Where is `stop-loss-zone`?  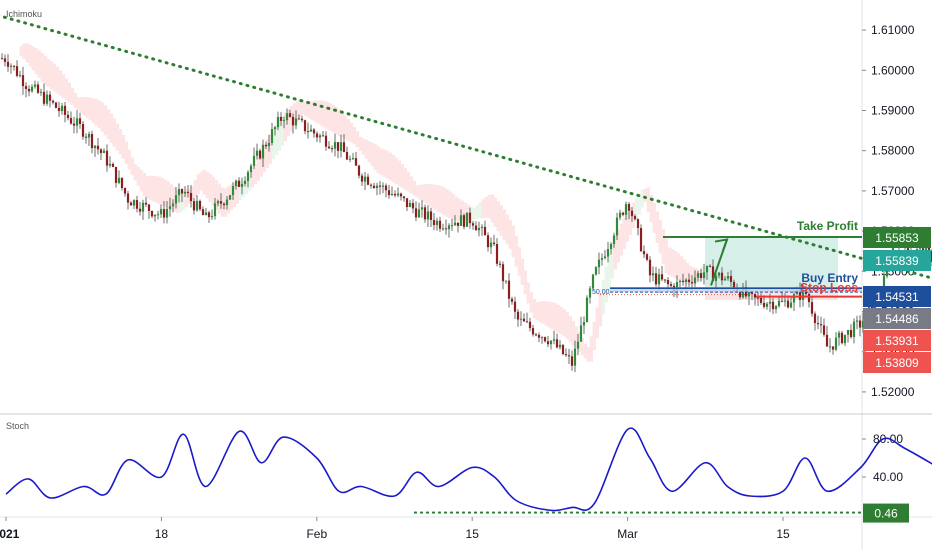
stop-loss-zone is located at coordinates (771, 295).